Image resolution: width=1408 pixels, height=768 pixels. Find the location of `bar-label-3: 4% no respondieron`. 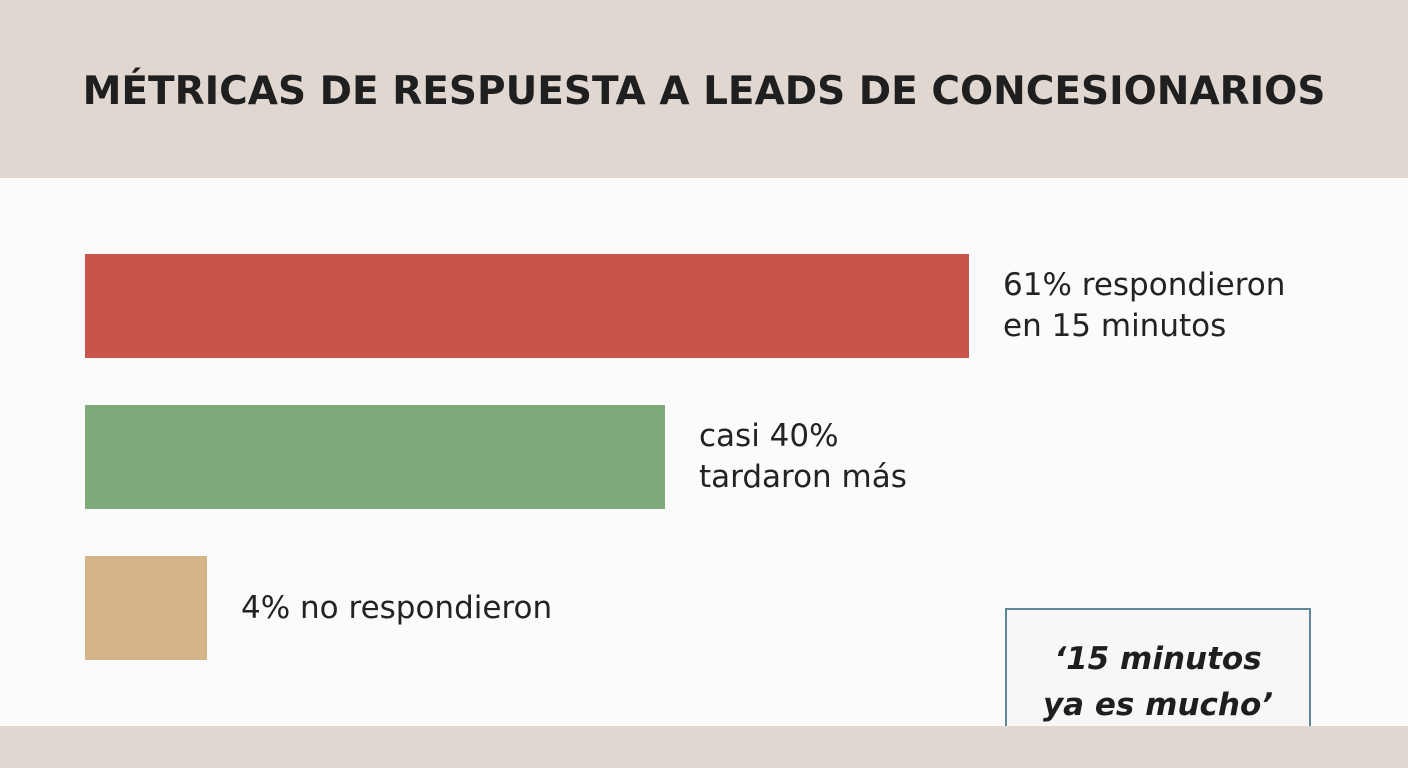

bar-label-3: 4% no respondieron is located at coordinates (396, 608).